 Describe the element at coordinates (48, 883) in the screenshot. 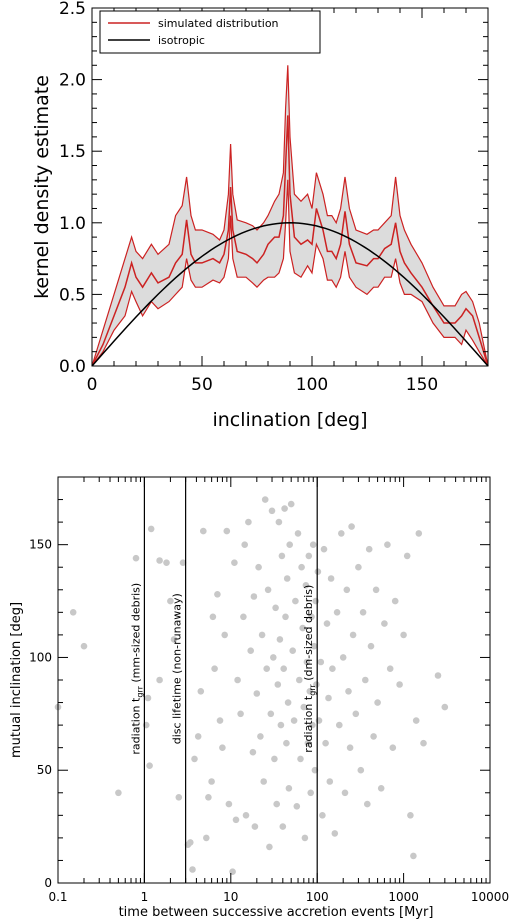

I see `y-tick-label: 0` at that location.